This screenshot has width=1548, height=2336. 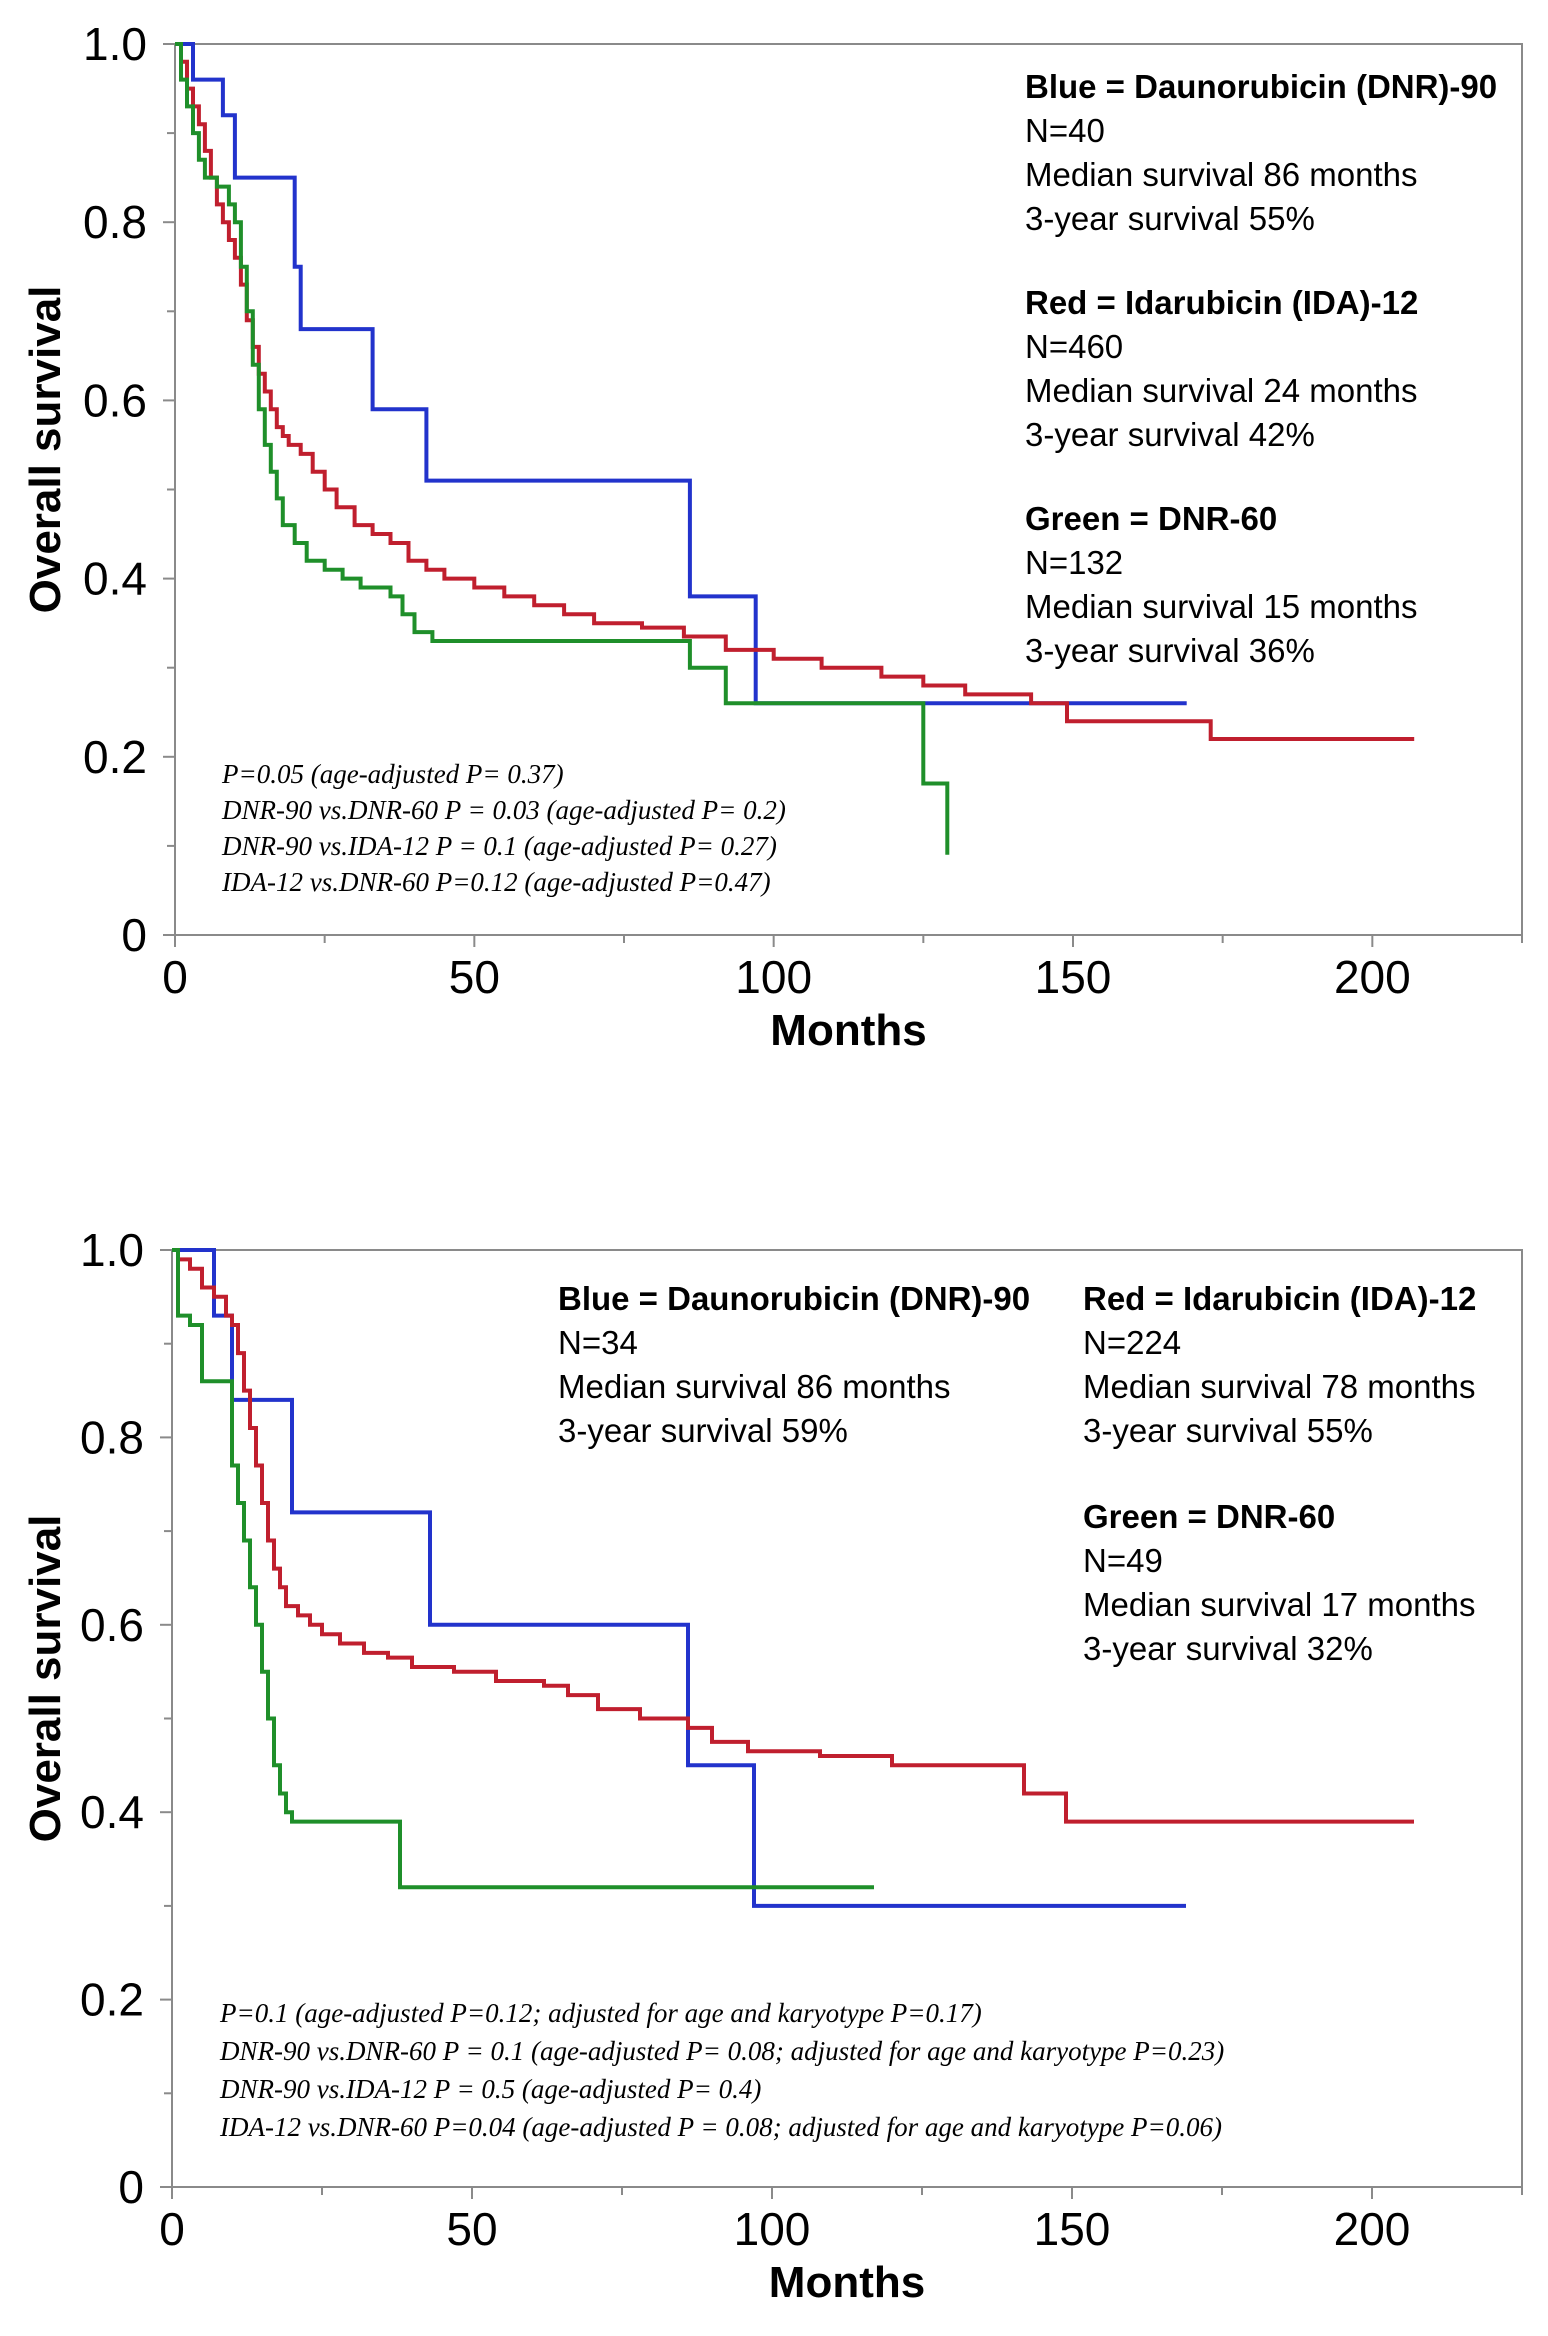 I want to click on legend-line: N=132, so click(x=1074, y=562).